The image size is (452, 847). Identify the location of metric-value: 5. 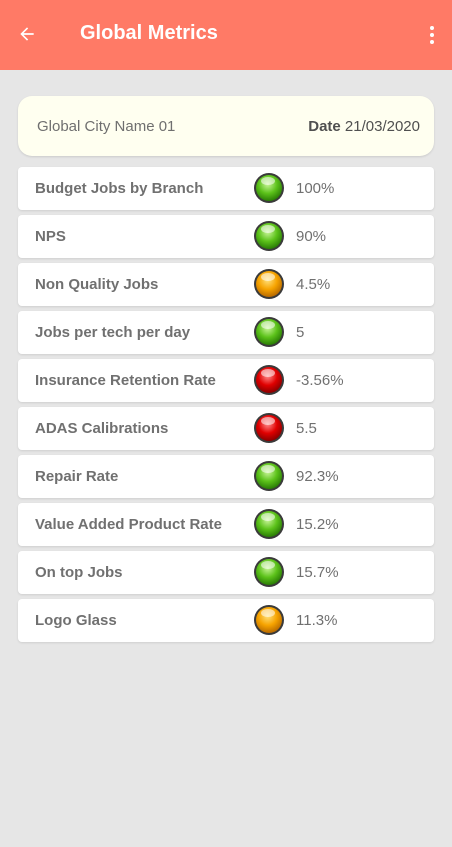
(300, 332).